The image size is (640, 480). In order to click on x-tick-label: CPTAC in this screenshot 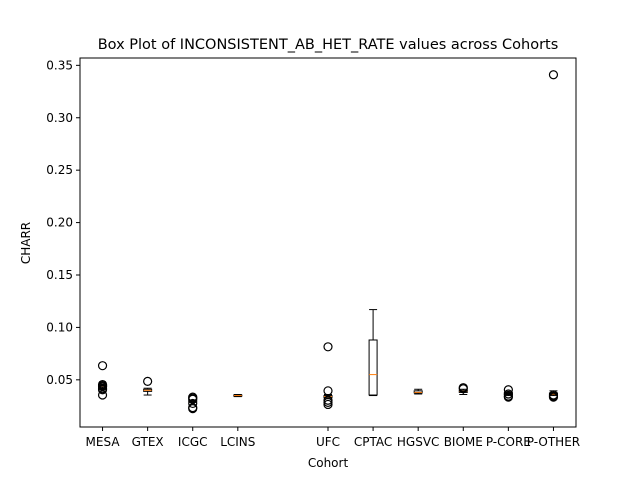, I will do `click(373, 442)`.